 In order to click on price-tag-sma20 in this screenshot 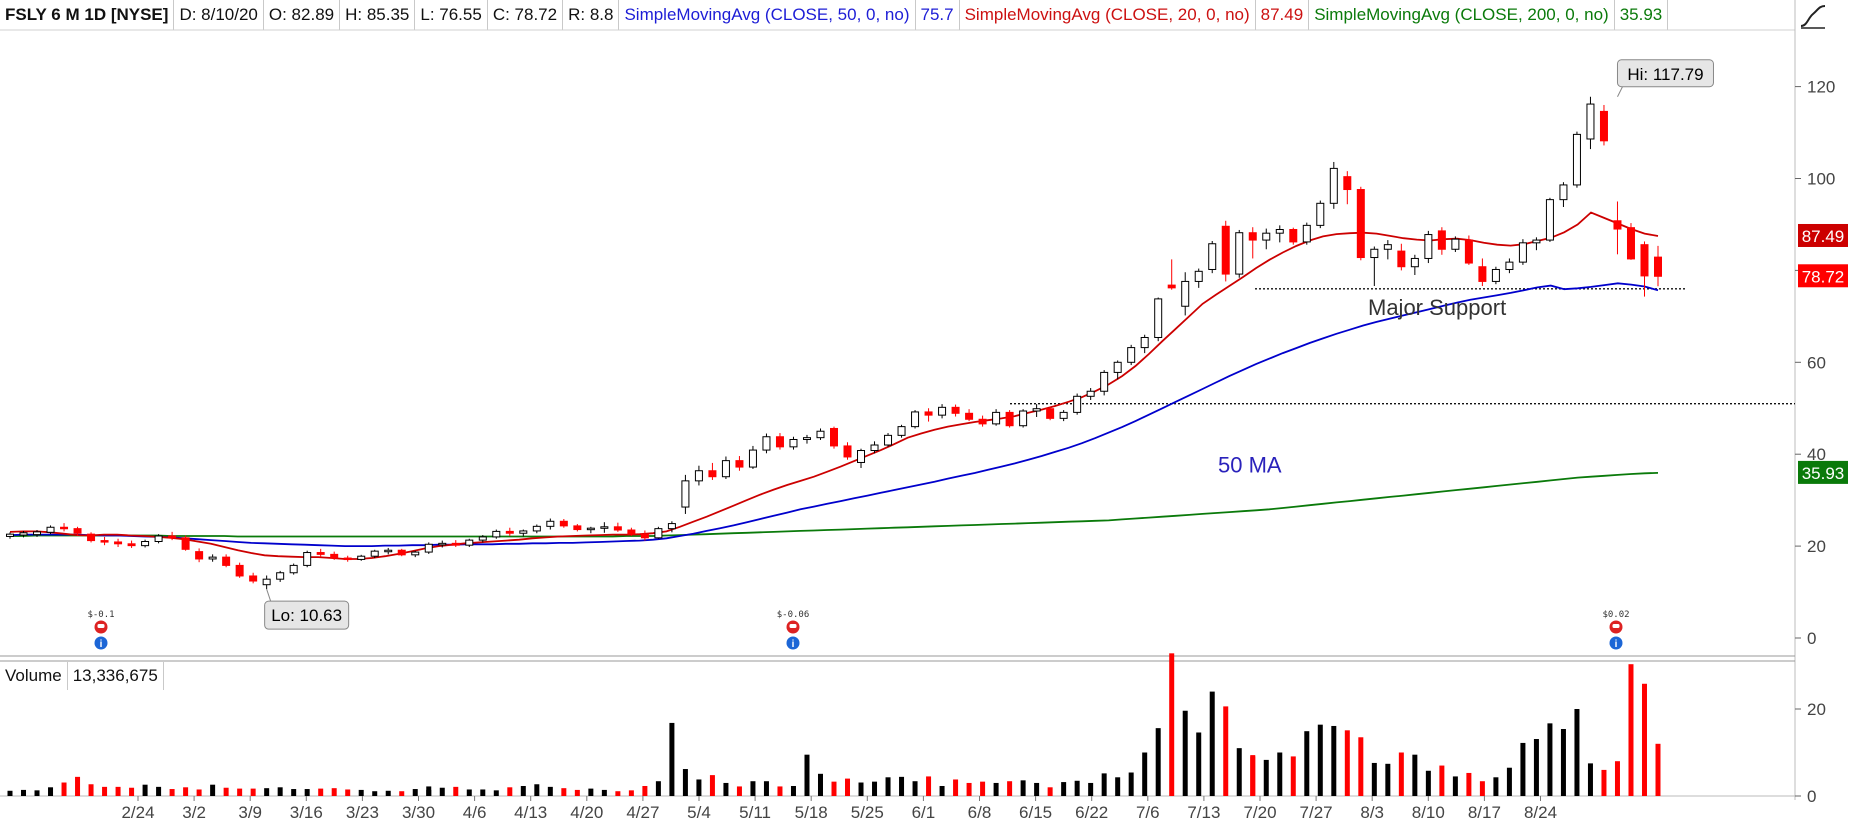, I will do `click(1823, 235)`.